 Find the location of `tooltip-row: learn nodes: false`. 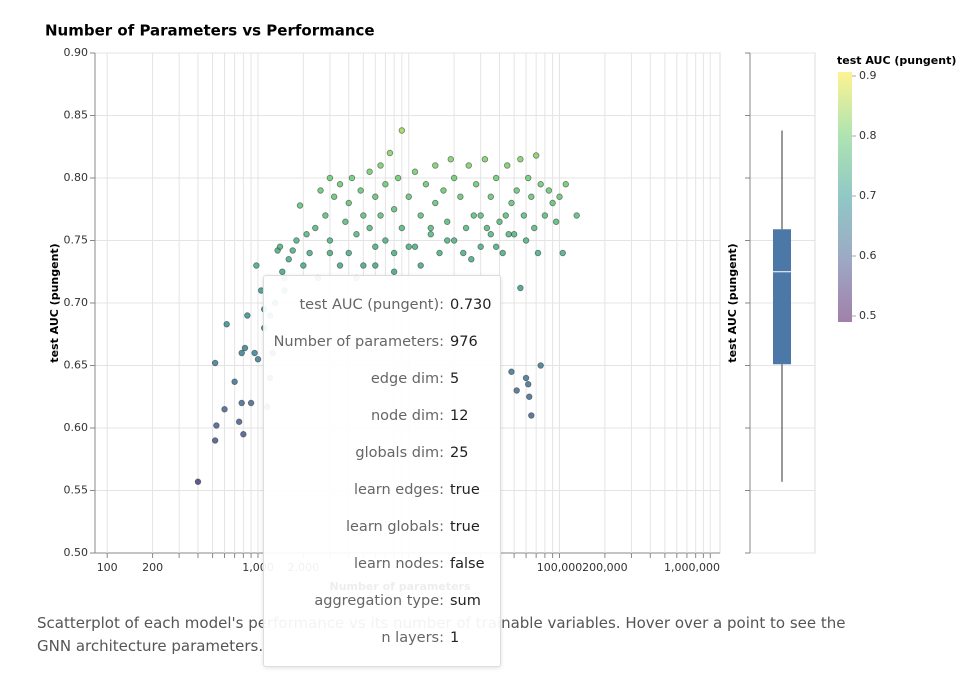

tooltip-row: learn nodes: false is located at coordinates (382, 566).